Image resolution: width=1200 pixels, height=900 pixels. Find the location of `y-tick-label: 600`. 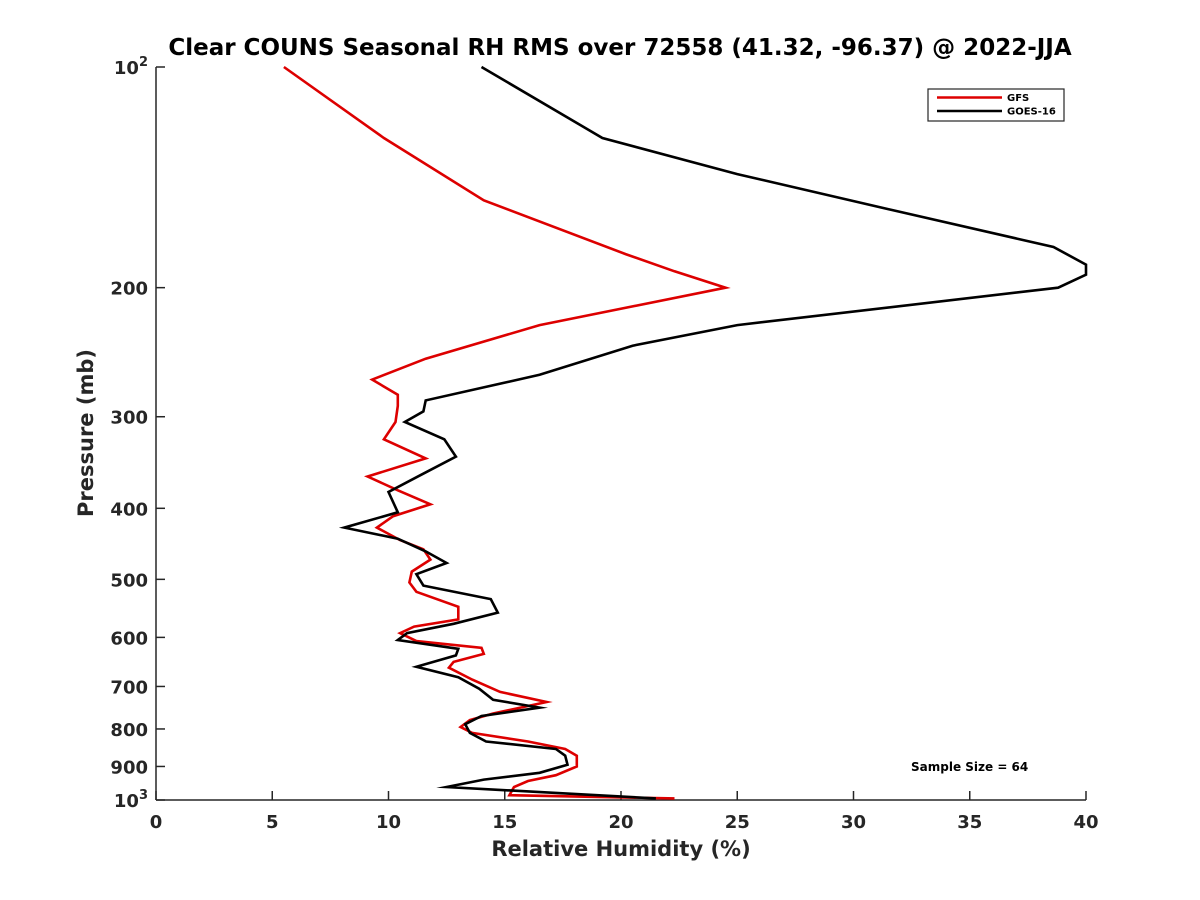

y-tick-label: 600 is located at coordinates (129, 638).